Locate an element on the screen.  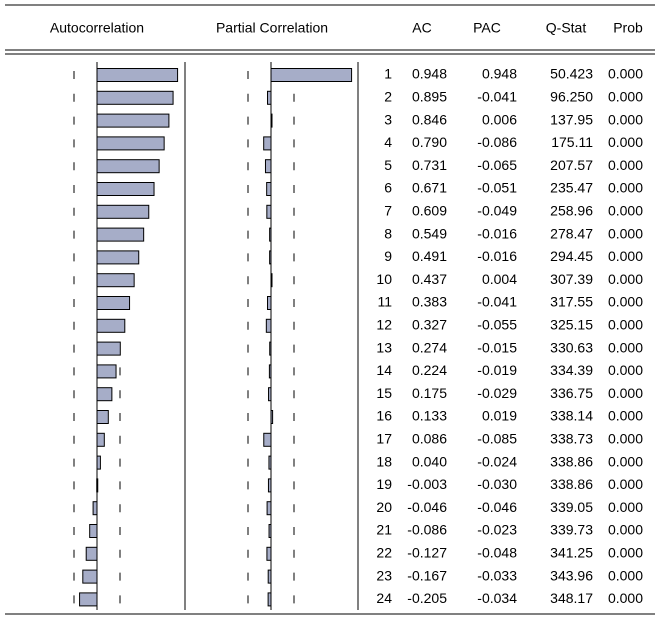
pac-value: 0.006 is located at coordinates (499, 119).